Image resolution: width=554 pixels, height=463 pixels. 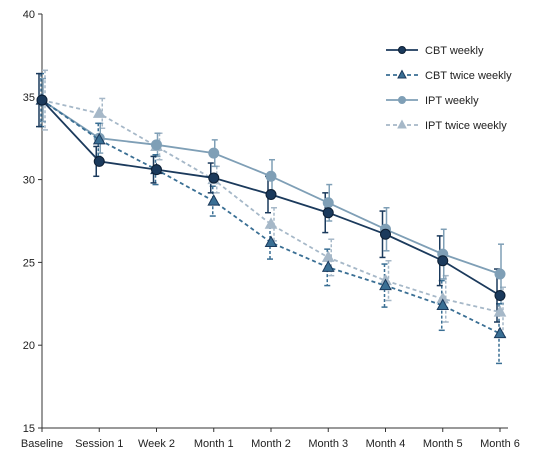 What do you see at coordinates (443, 444) in the screenshot?
I see `x-tick-label: Month 5` at bounding box center [443, 444].